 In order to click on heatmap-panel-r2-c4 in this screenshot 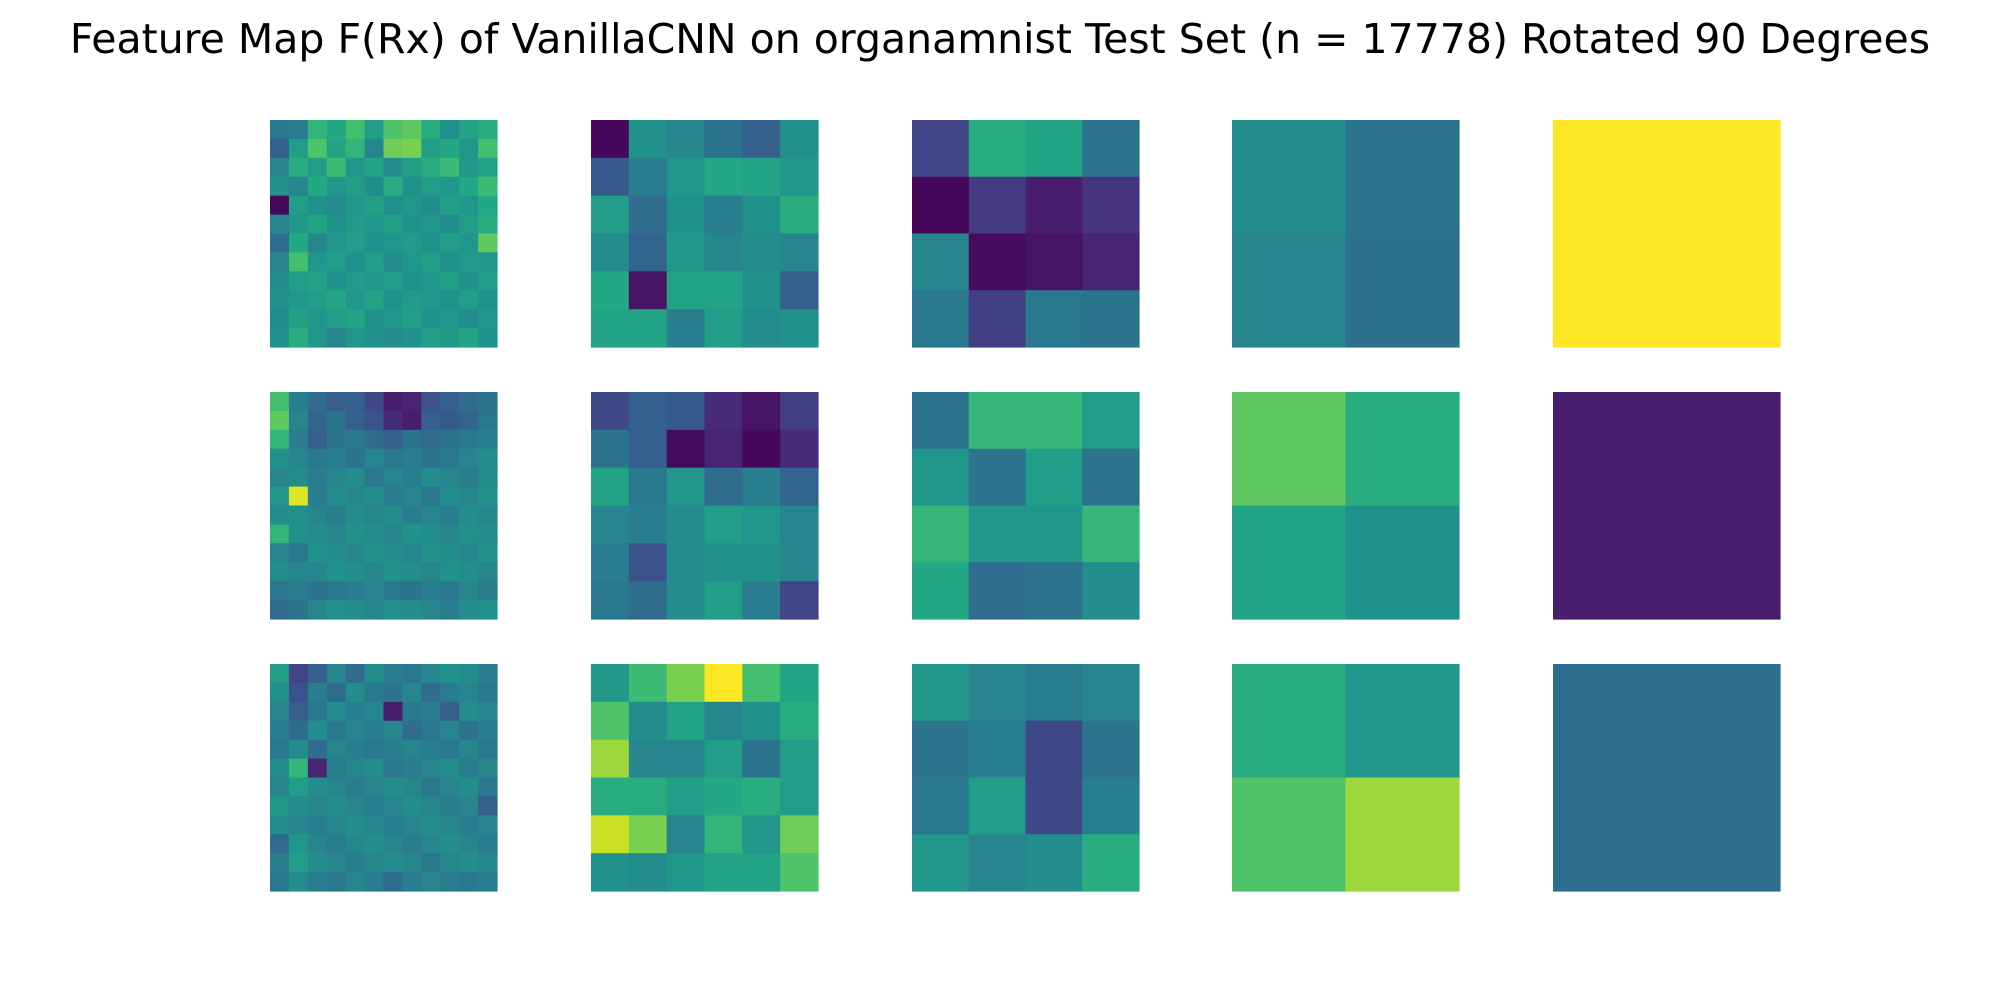, I will do `click(1346, 506)`.